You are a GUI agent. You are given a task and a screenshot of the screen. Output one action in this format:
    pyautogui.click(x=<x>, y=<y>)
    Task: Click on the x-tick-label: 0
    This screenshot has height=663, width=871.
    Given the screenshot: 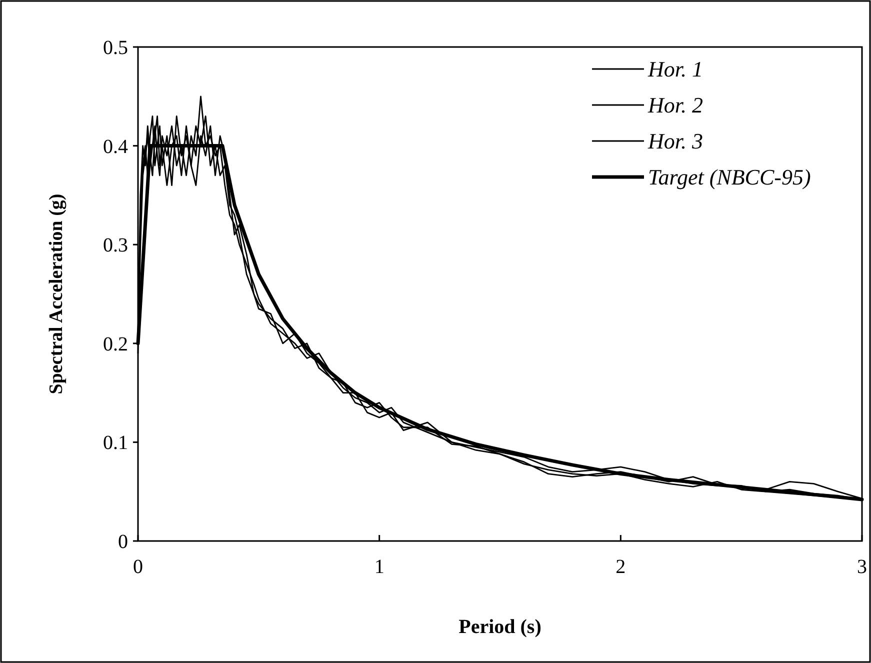 What is the action you would take?
    pyautogui.click(x=138, y=567)
    